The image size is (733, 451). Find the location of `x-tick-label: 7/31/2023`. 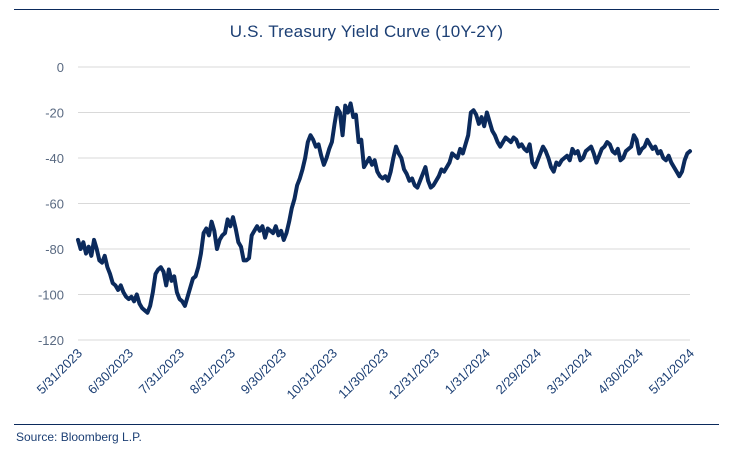

x-tick-label: 7/31/2023 is located at coordinates (162, 372).